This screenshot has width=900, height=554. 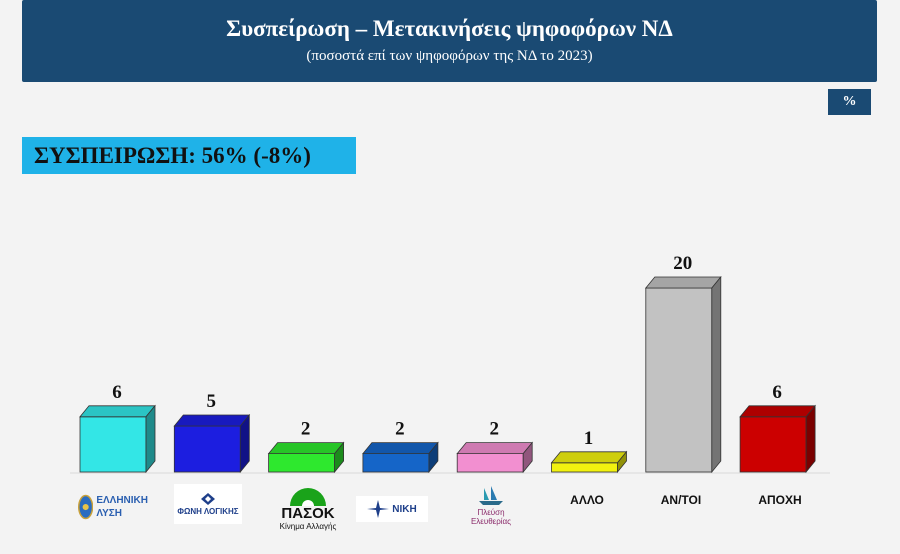 What do you see at coordinates (400, 429) in the screenshot?
I see `data-label-3: 2` at bounding box center [400, 429].